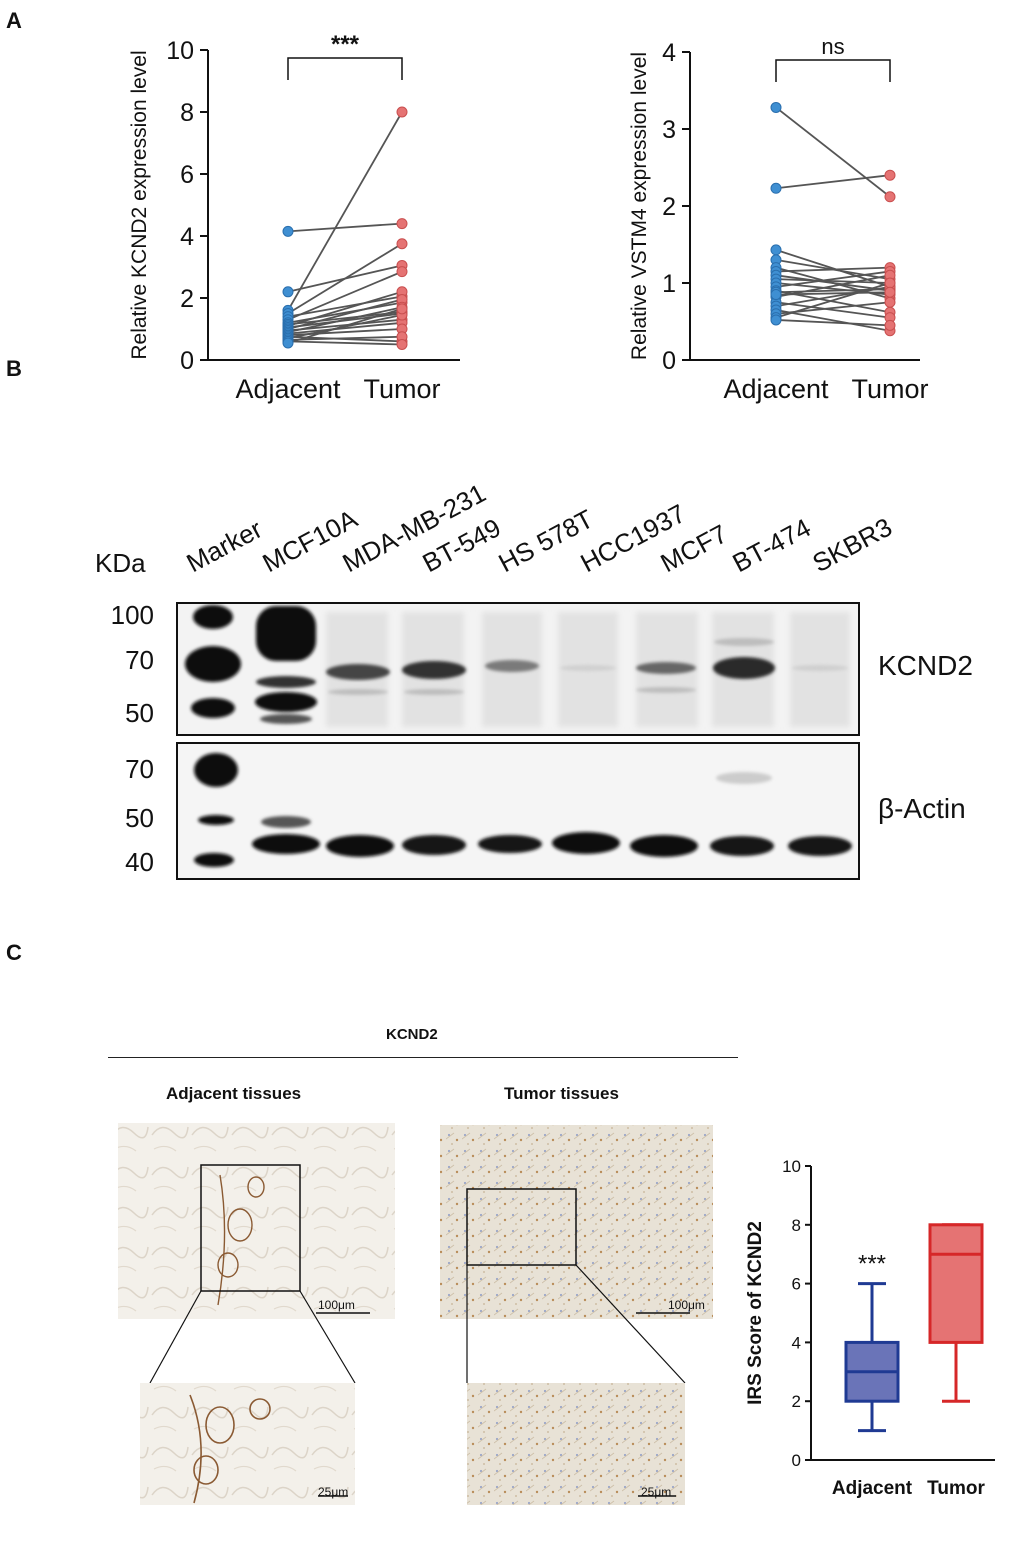  What do you see at coordinates (686, 1305) in the screenshot?
I see `tumor-scale-100: 100μm` at bounding box center [686, 1305].